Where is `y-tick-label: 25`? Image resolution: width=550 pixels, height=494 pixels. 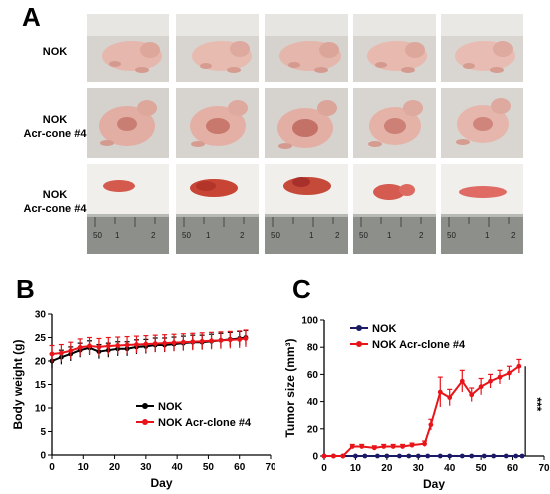
y-tick-label: 25 is located at coordinates (41, 338).